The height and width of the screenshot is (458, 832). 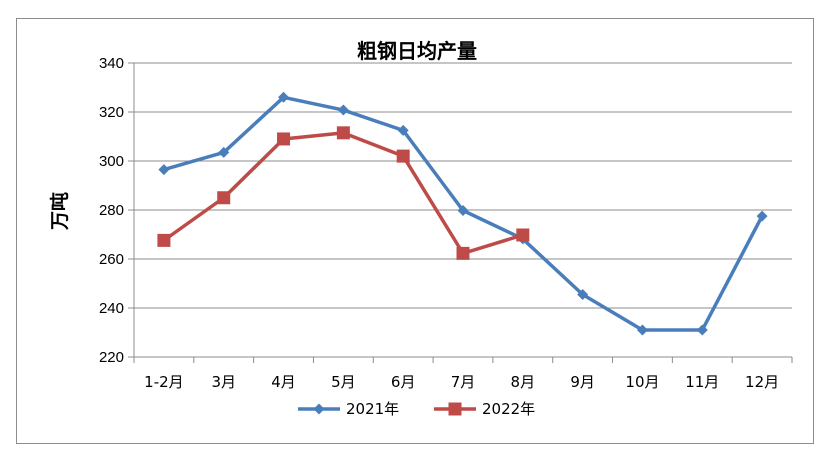 What do you see at coordinates (59, 211) in the screenshot?
I see `y-axis-label: 万吨` at bounding box center [59, 211].